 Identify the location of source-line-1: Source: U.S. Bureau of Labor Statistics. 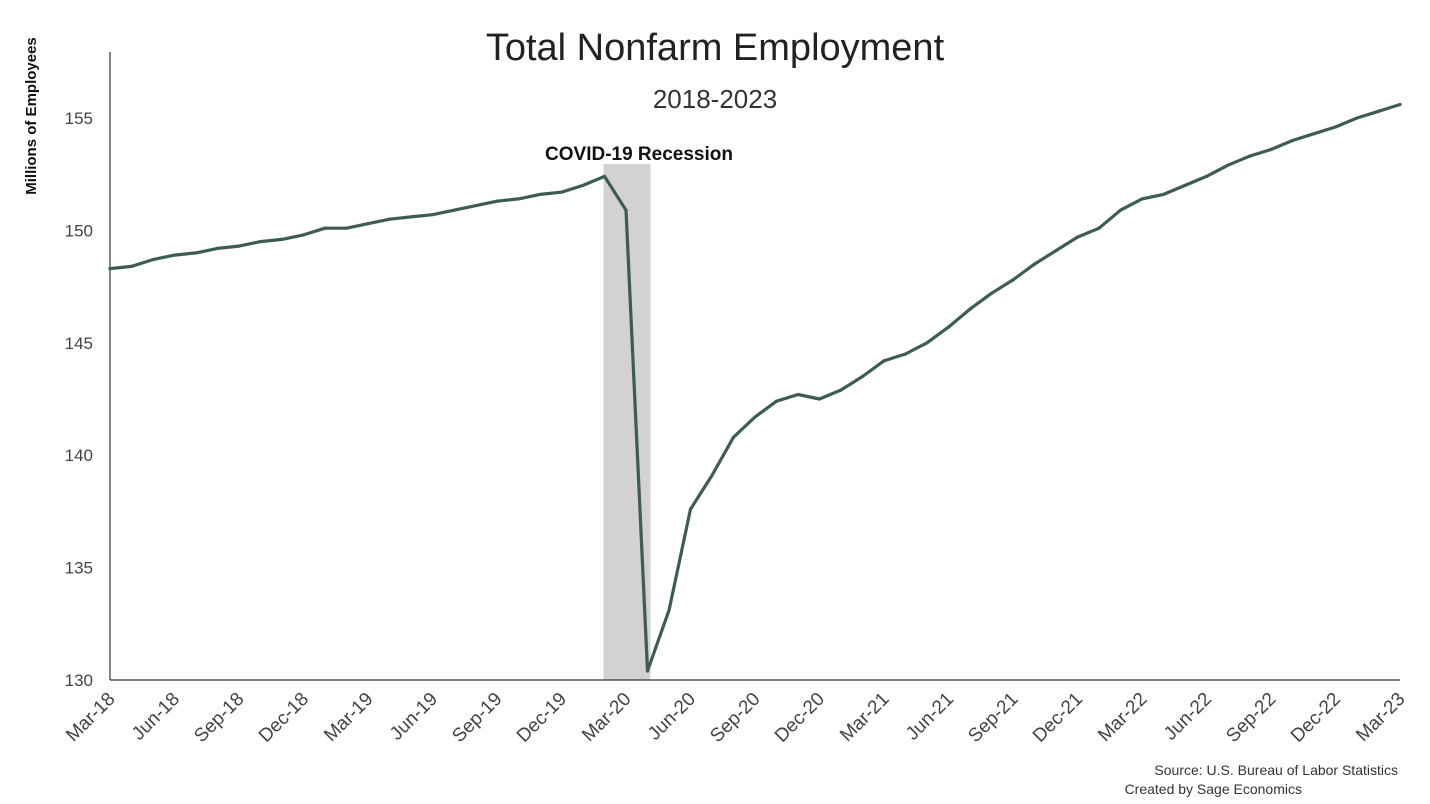
(1276, 770).